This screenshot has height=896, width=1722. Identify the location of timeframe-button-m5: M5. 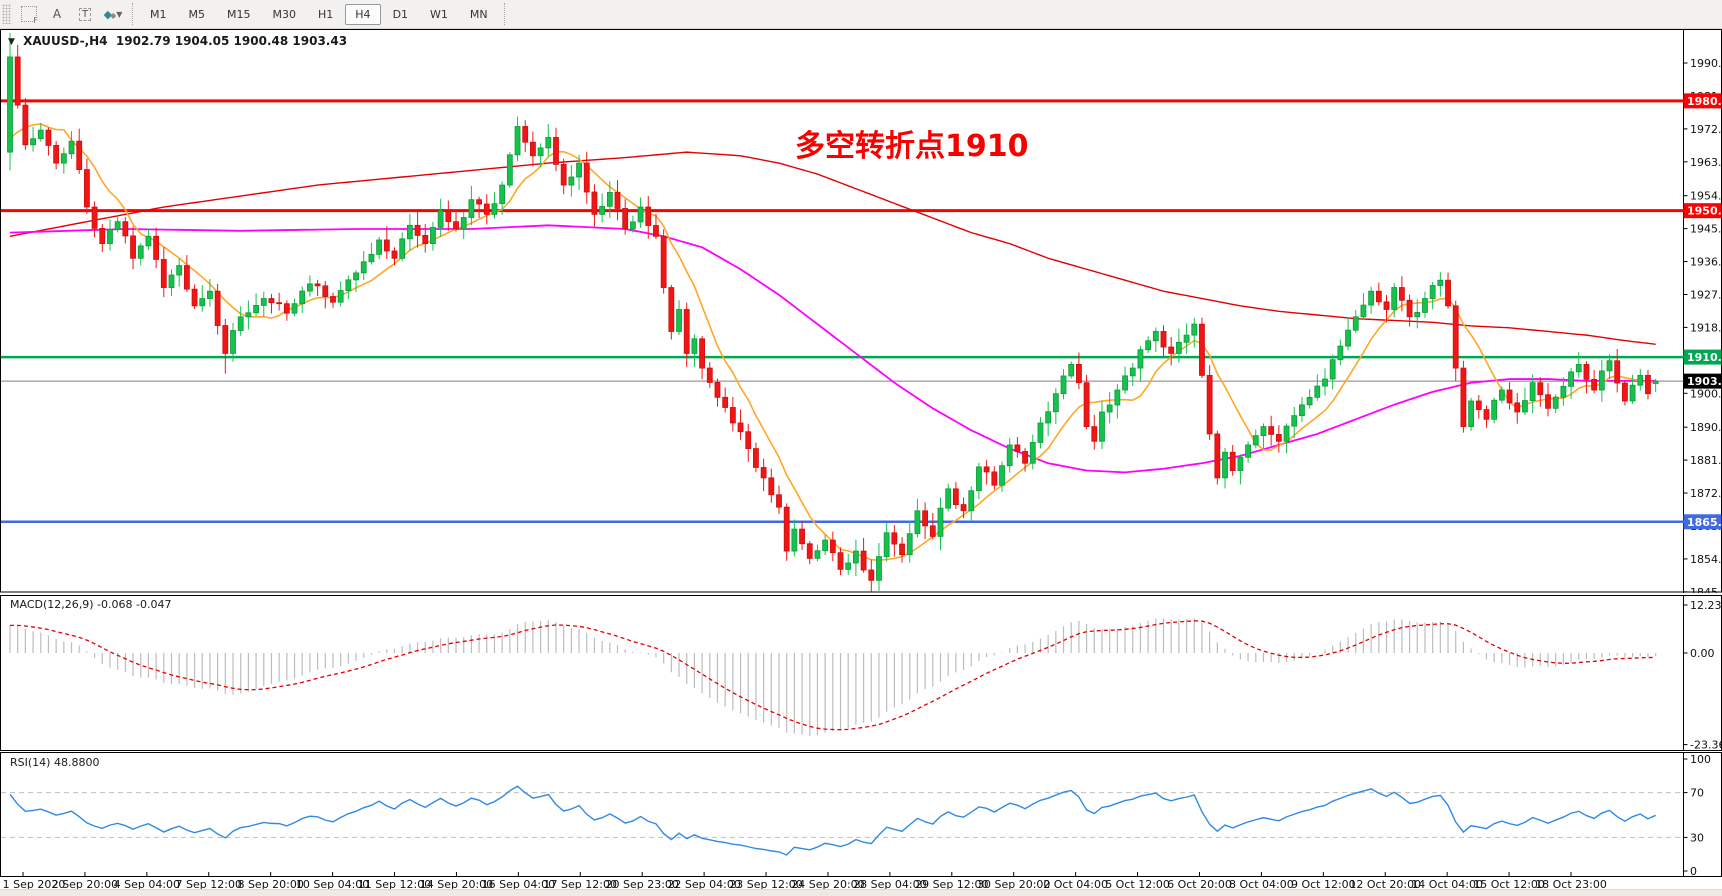
(197, 14).